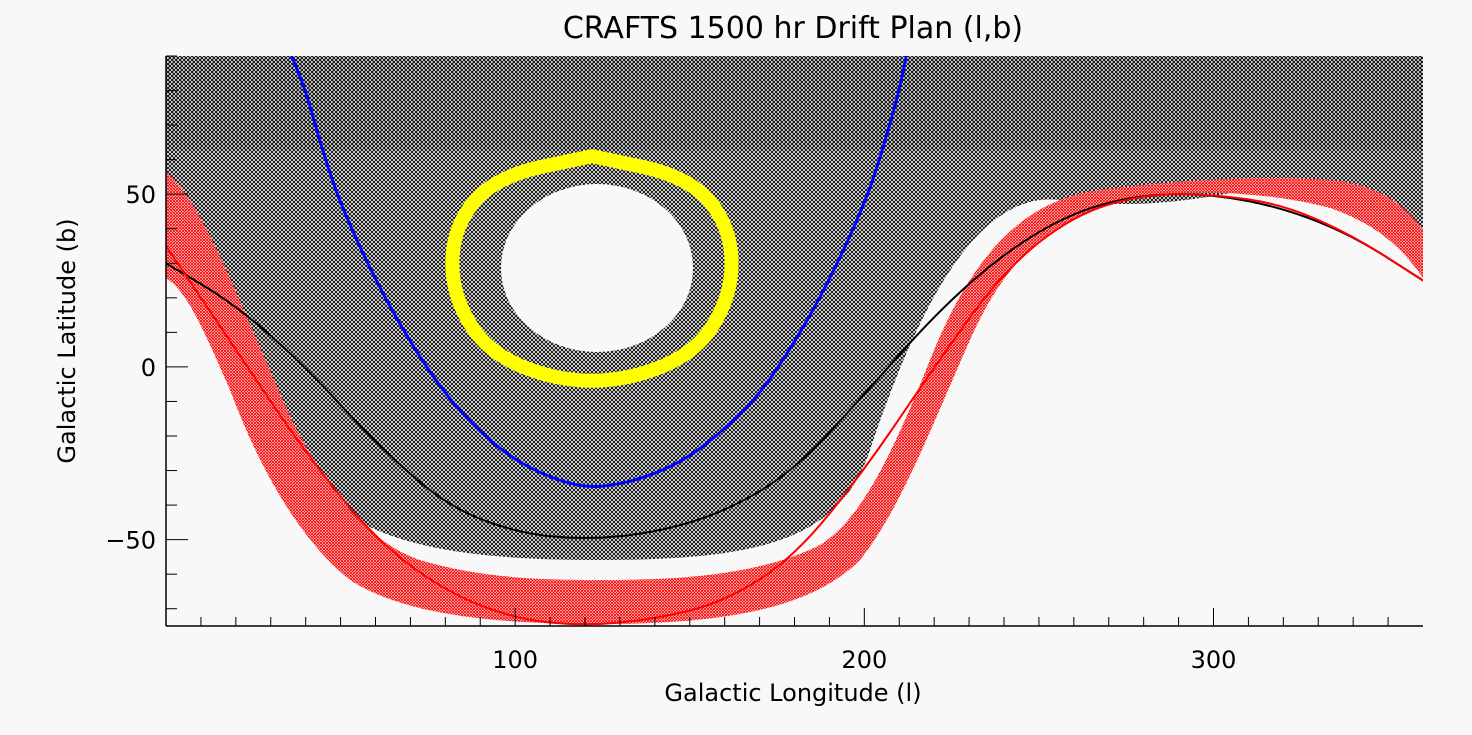  I want to click on black-vertical-texture, so click(794, 103).